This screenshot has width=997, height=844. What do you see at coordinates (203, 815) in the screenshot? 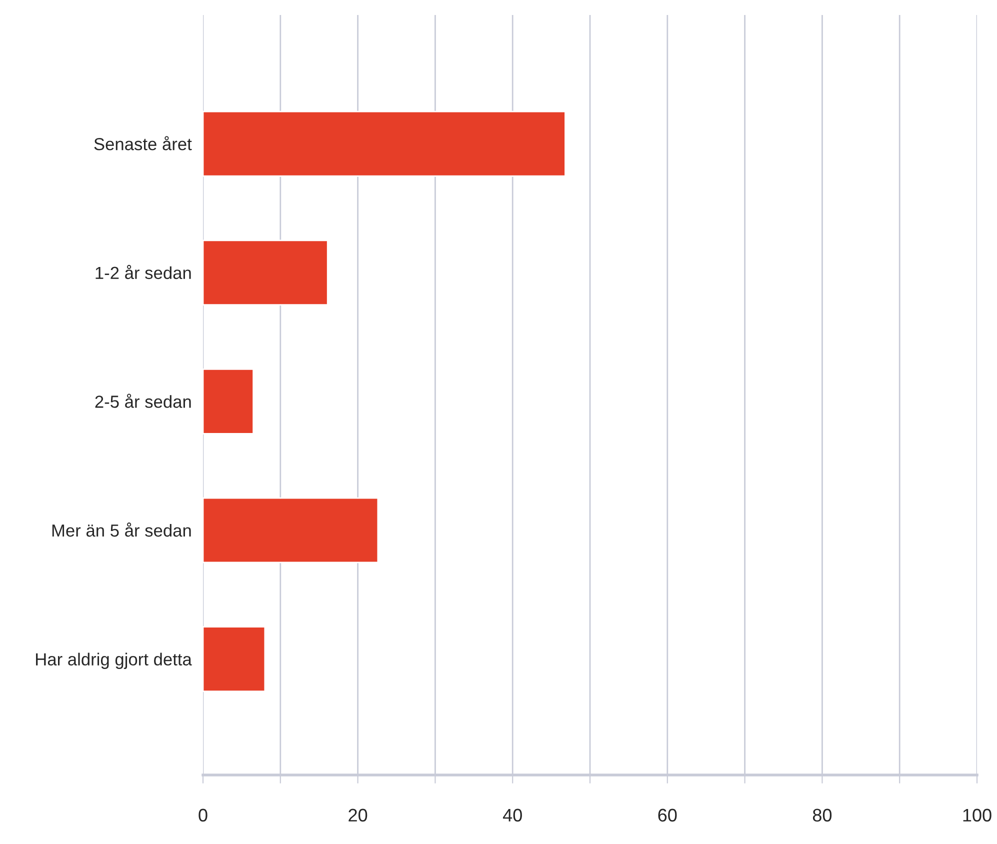
I see `x-tick-label: 0` at bounding box center [203, 815].